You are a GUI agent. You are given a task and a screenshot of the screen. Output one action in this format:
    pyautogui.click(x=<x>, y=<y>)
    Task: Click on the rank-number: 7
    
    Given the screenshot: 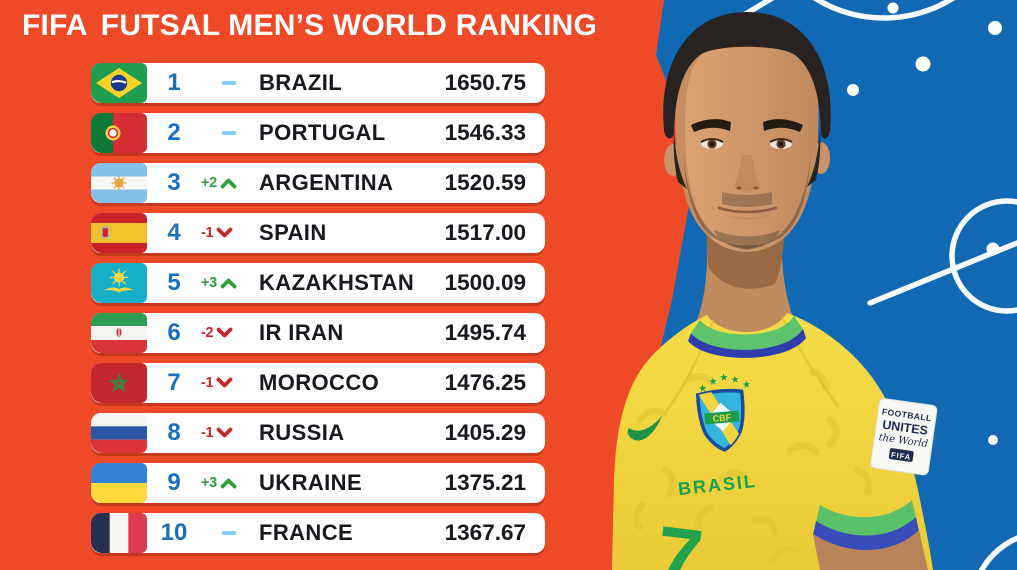 What is the action you would take?
    pyautogui.click(x=174, y=382)
    